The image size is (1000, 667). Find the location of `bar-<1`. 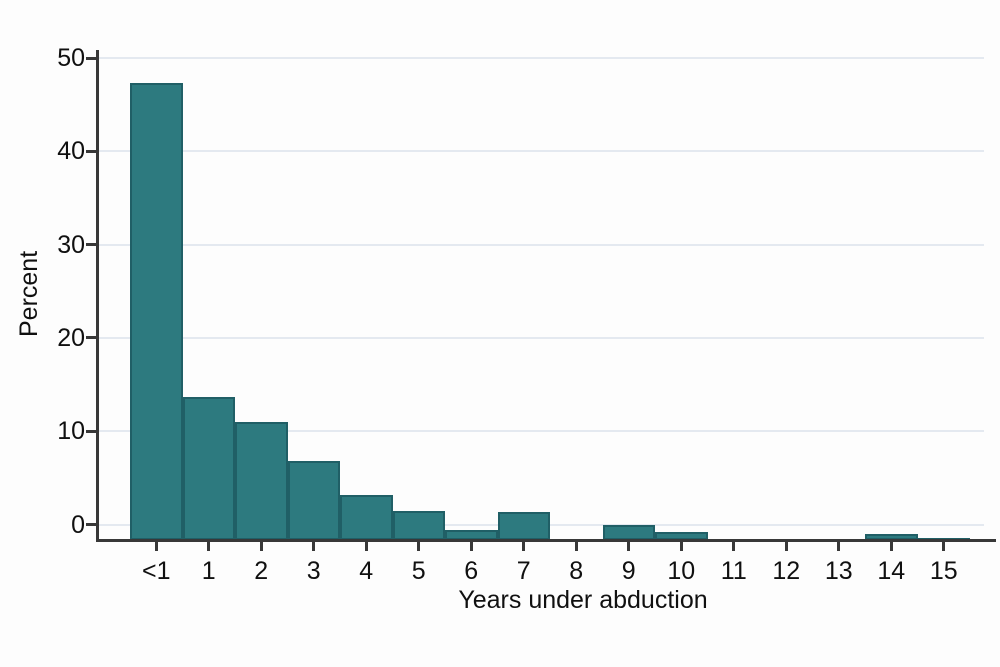

bar-<1 is located at coordinates (156, 312).